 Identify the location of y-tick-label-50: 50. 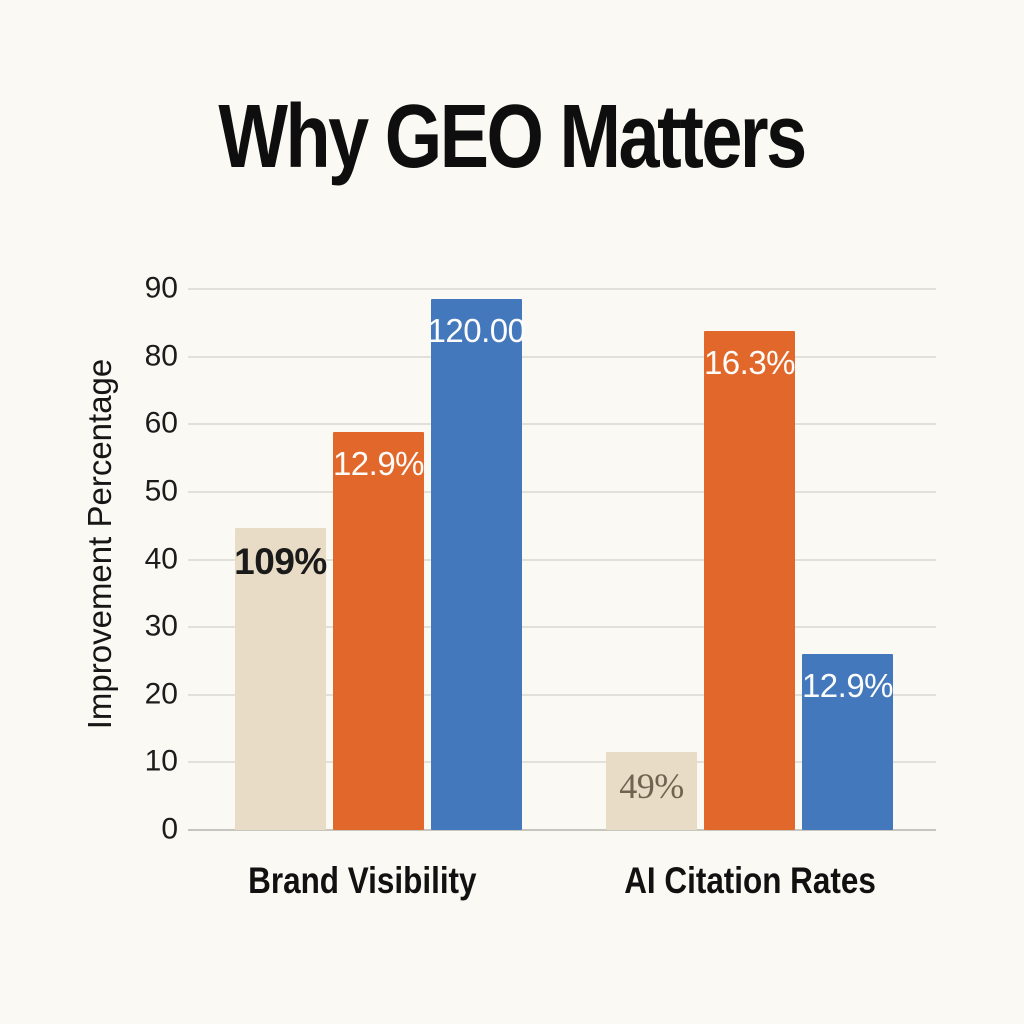
(161, 491).